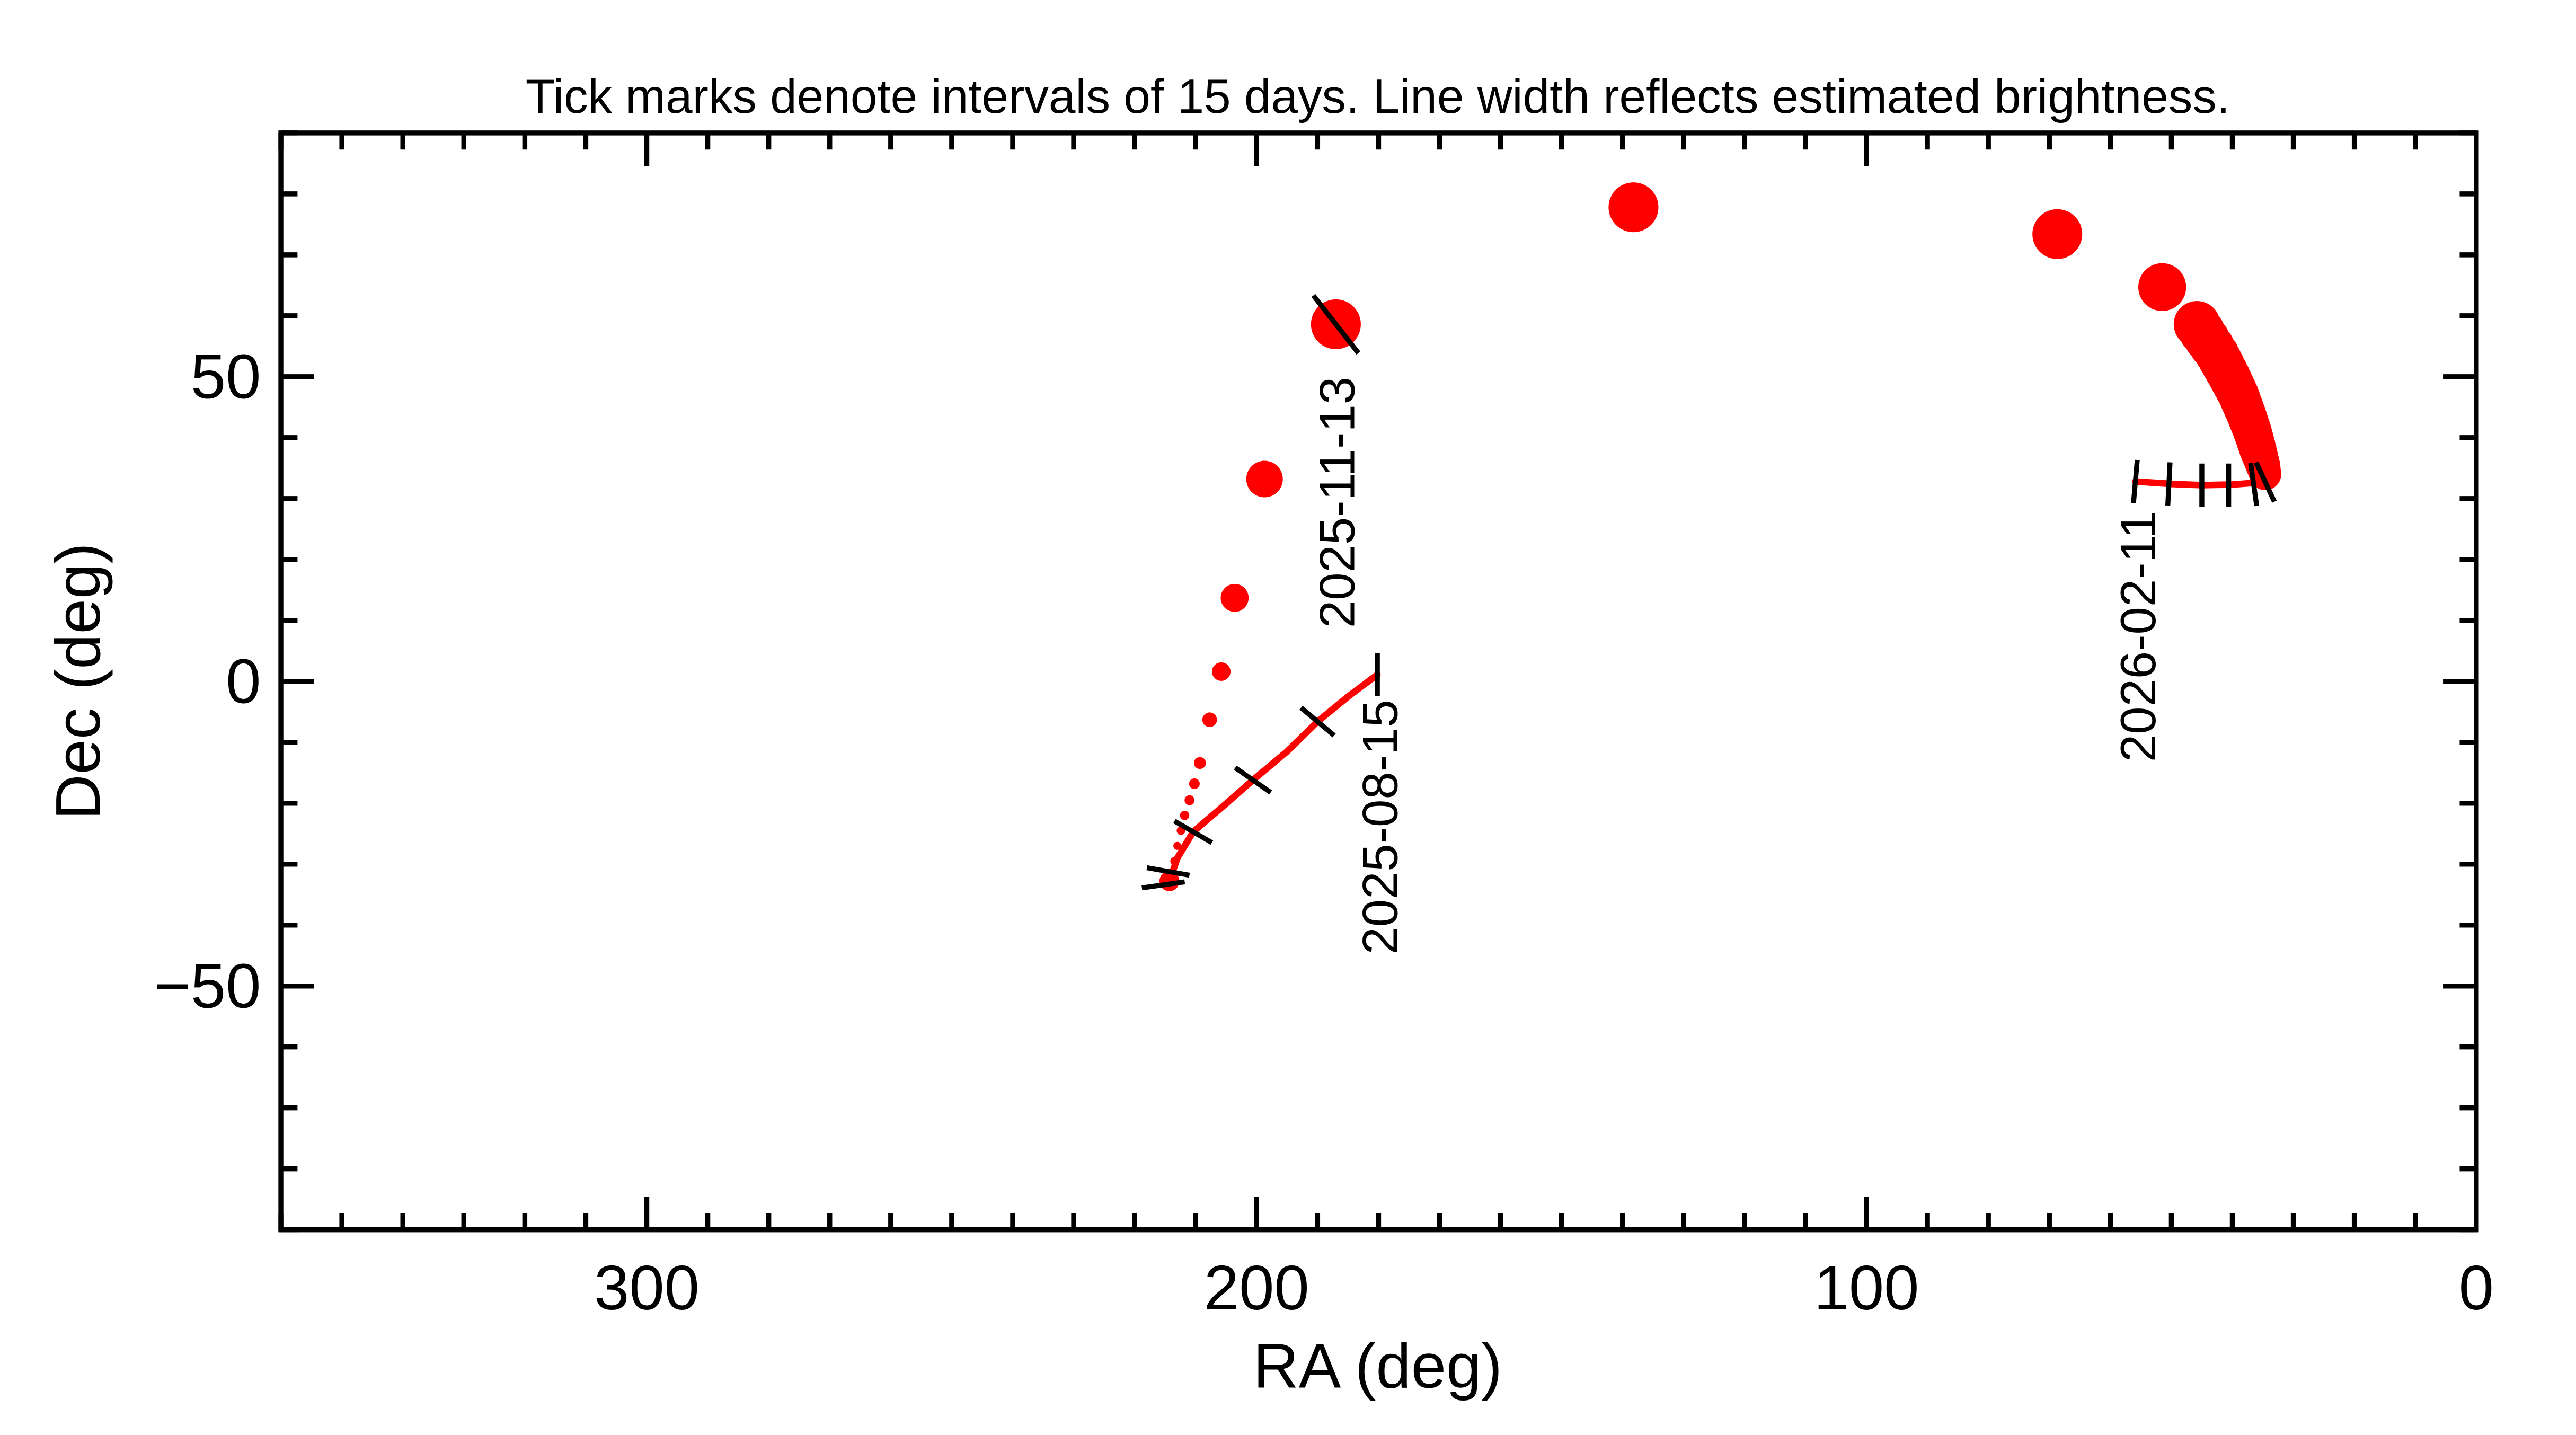 Image resolution: width=2576 pixels, height=1435 pixels. I want to click on y-tick-label: 50, so click(226, 377).